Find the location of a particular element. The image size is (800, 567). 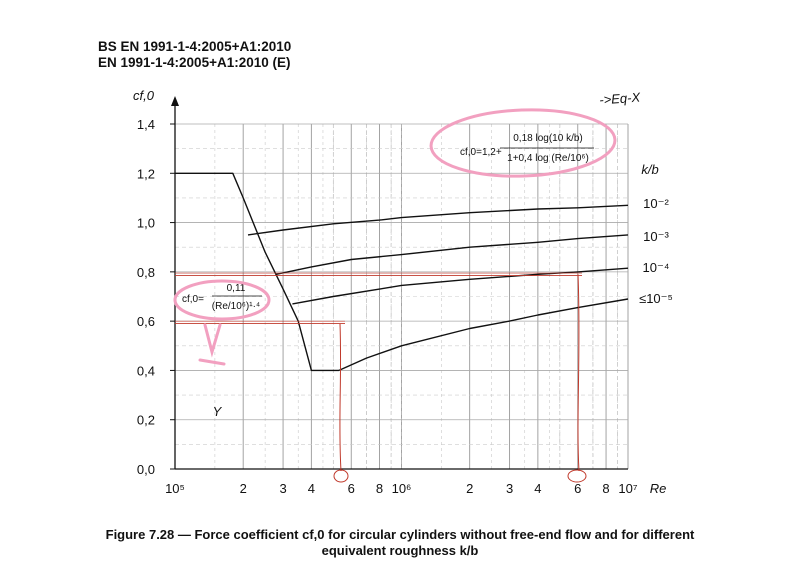

curve-envelope is located at coordinates (257, 272).